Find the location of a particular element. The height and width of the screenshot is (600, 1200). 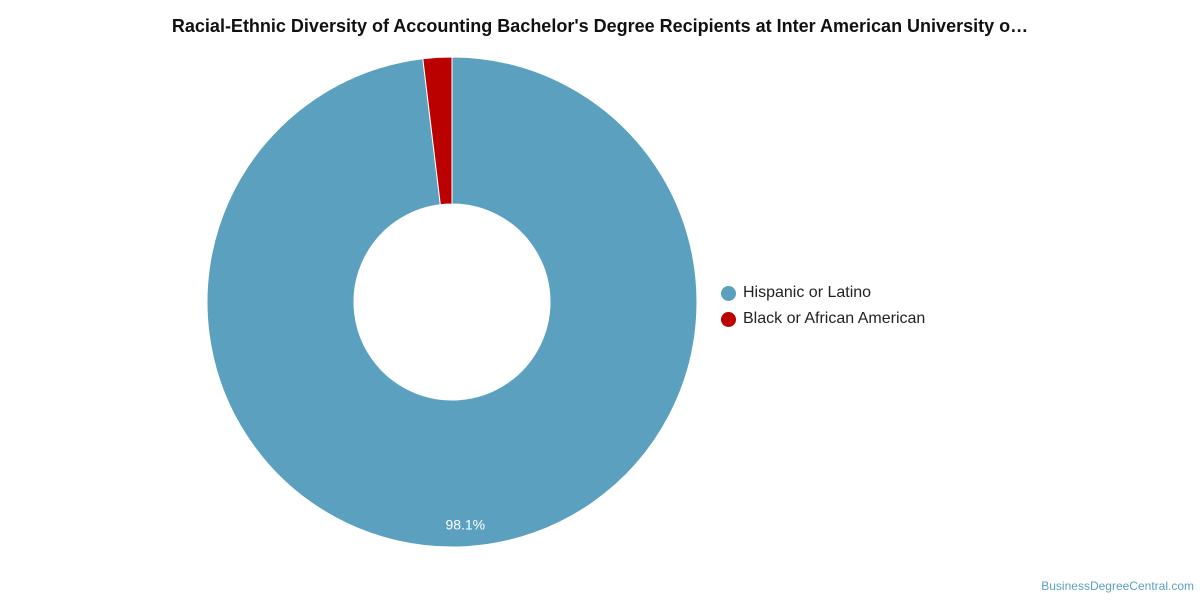

donut-slice-black-or-african-american is located at coordinates (437, 131).